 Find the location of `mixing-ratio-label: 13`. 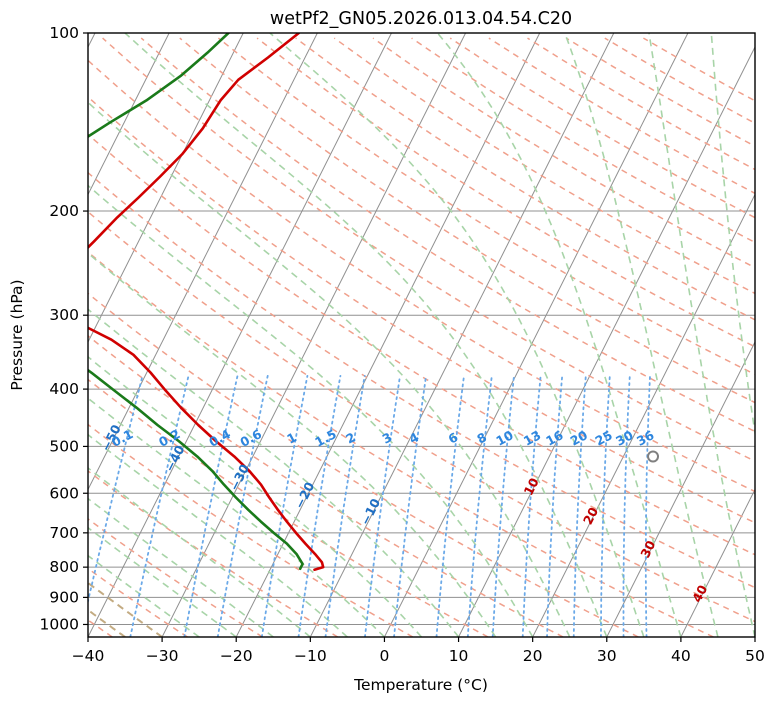

mixing-ratio-label: 13 is located at coordinates (532, 437).